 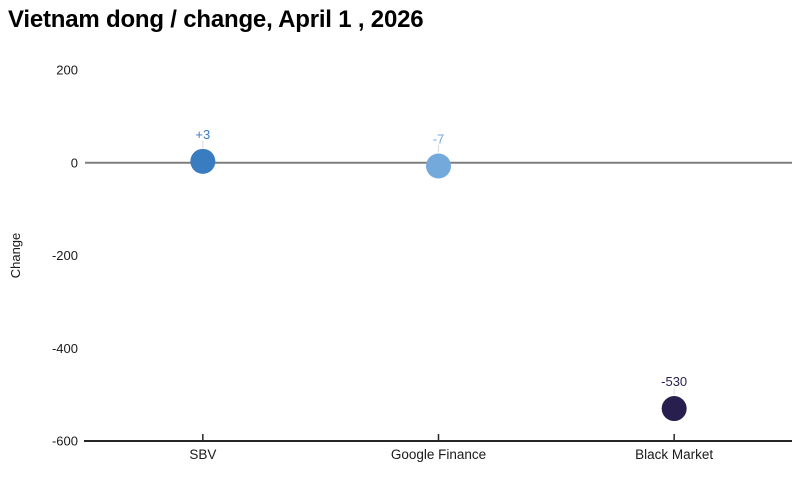 I want to click on y-axis-tick-label: -600, so click(x=65, y=441).